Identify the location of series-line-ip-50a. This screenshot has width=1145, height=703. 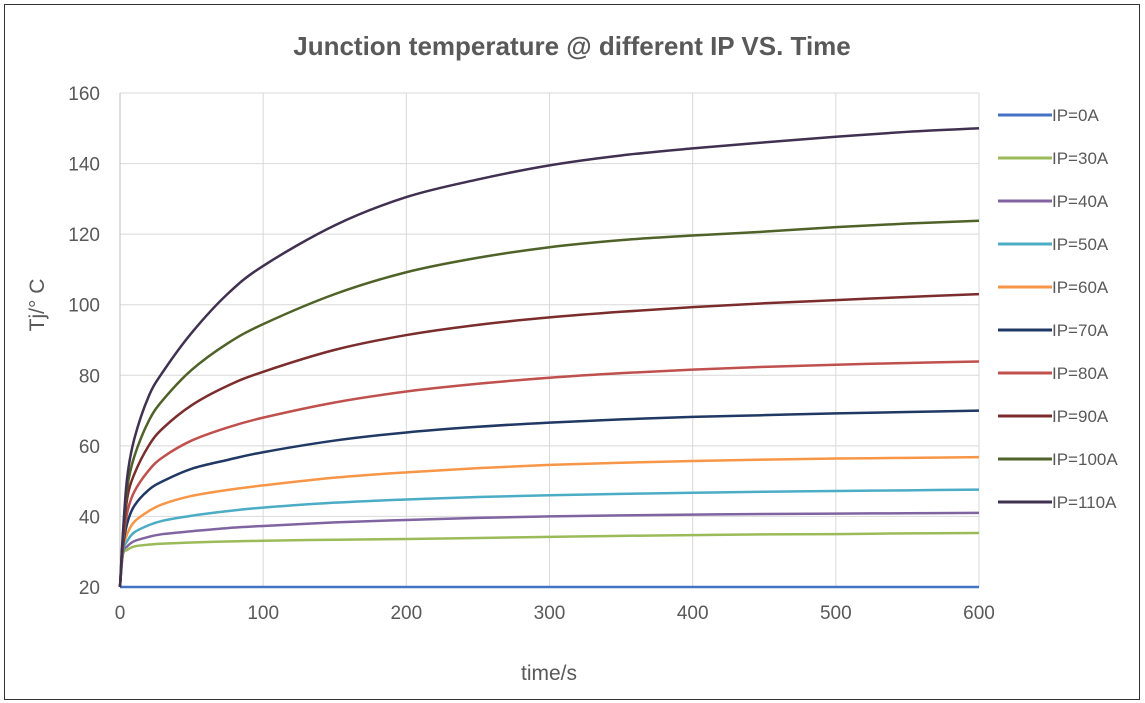
(549, 538).